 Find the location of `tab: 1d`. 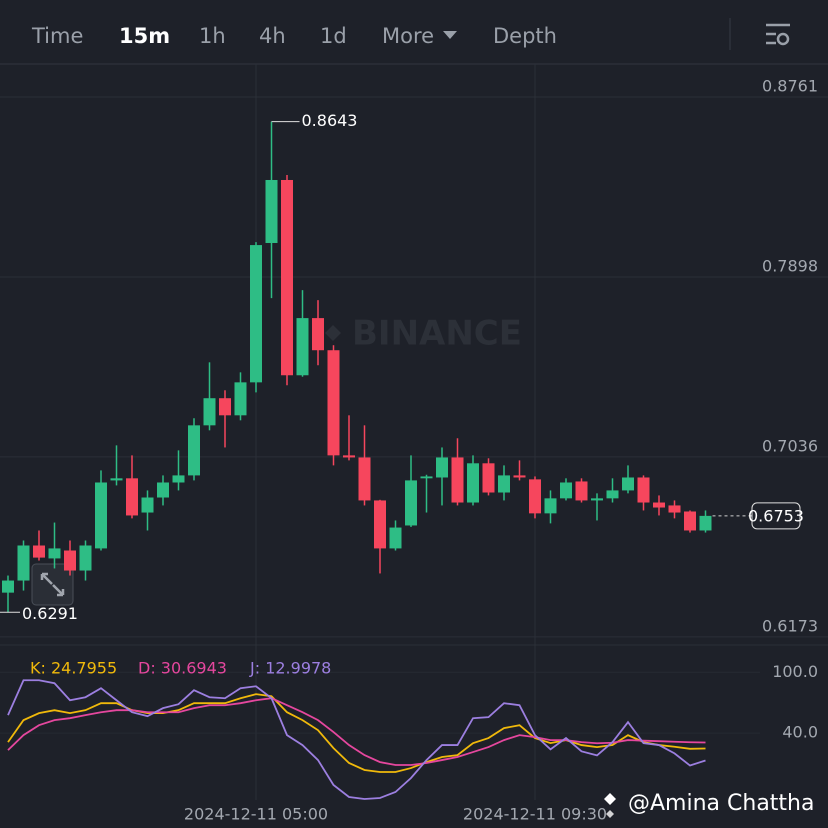

tab: 1d is located at coordinates (333, 36).